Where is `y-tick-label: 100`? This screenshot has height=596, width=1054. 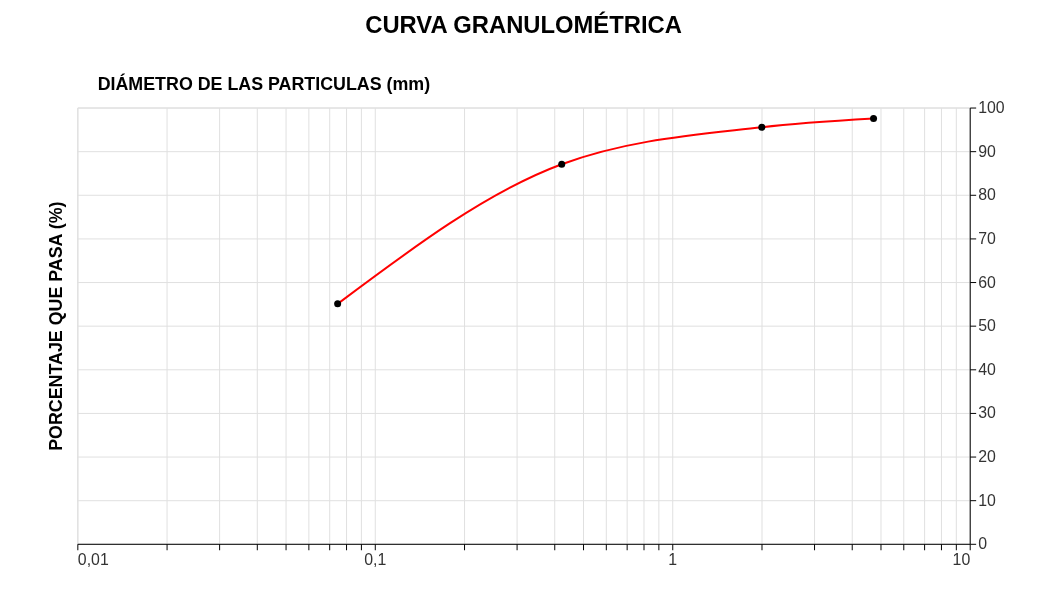 y-tick-label: 100 is located at coordinates (991, 107).